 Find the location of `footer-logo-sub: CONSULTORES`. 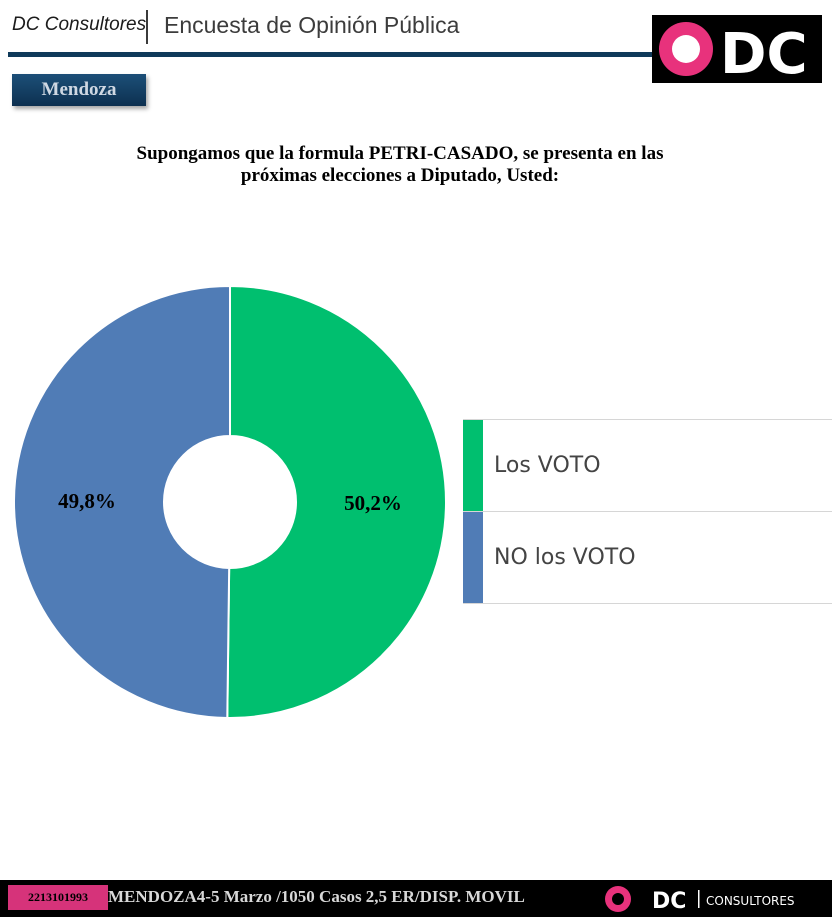

footer-logo-sub: CONSULTORES is located at coordinates (750, 901).